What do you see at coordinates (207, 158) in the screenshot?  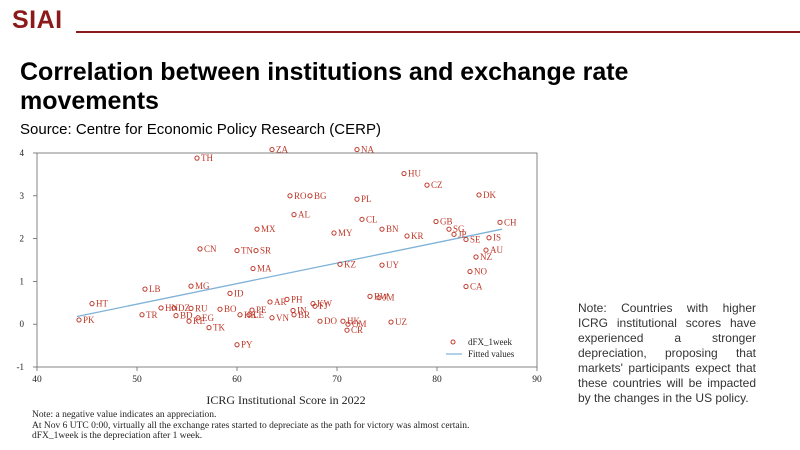 I see `point-label-th: TH` at bounding box center [207, 158].